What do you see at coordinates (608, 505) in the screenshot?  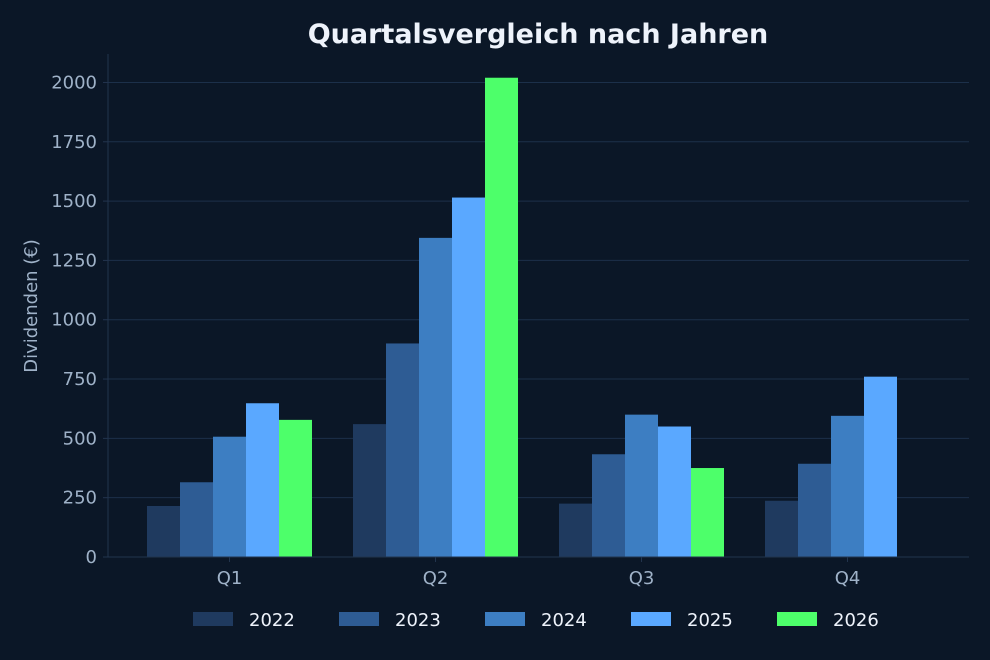 I see `bar-q3-2023` at bounding box center [608, 505].